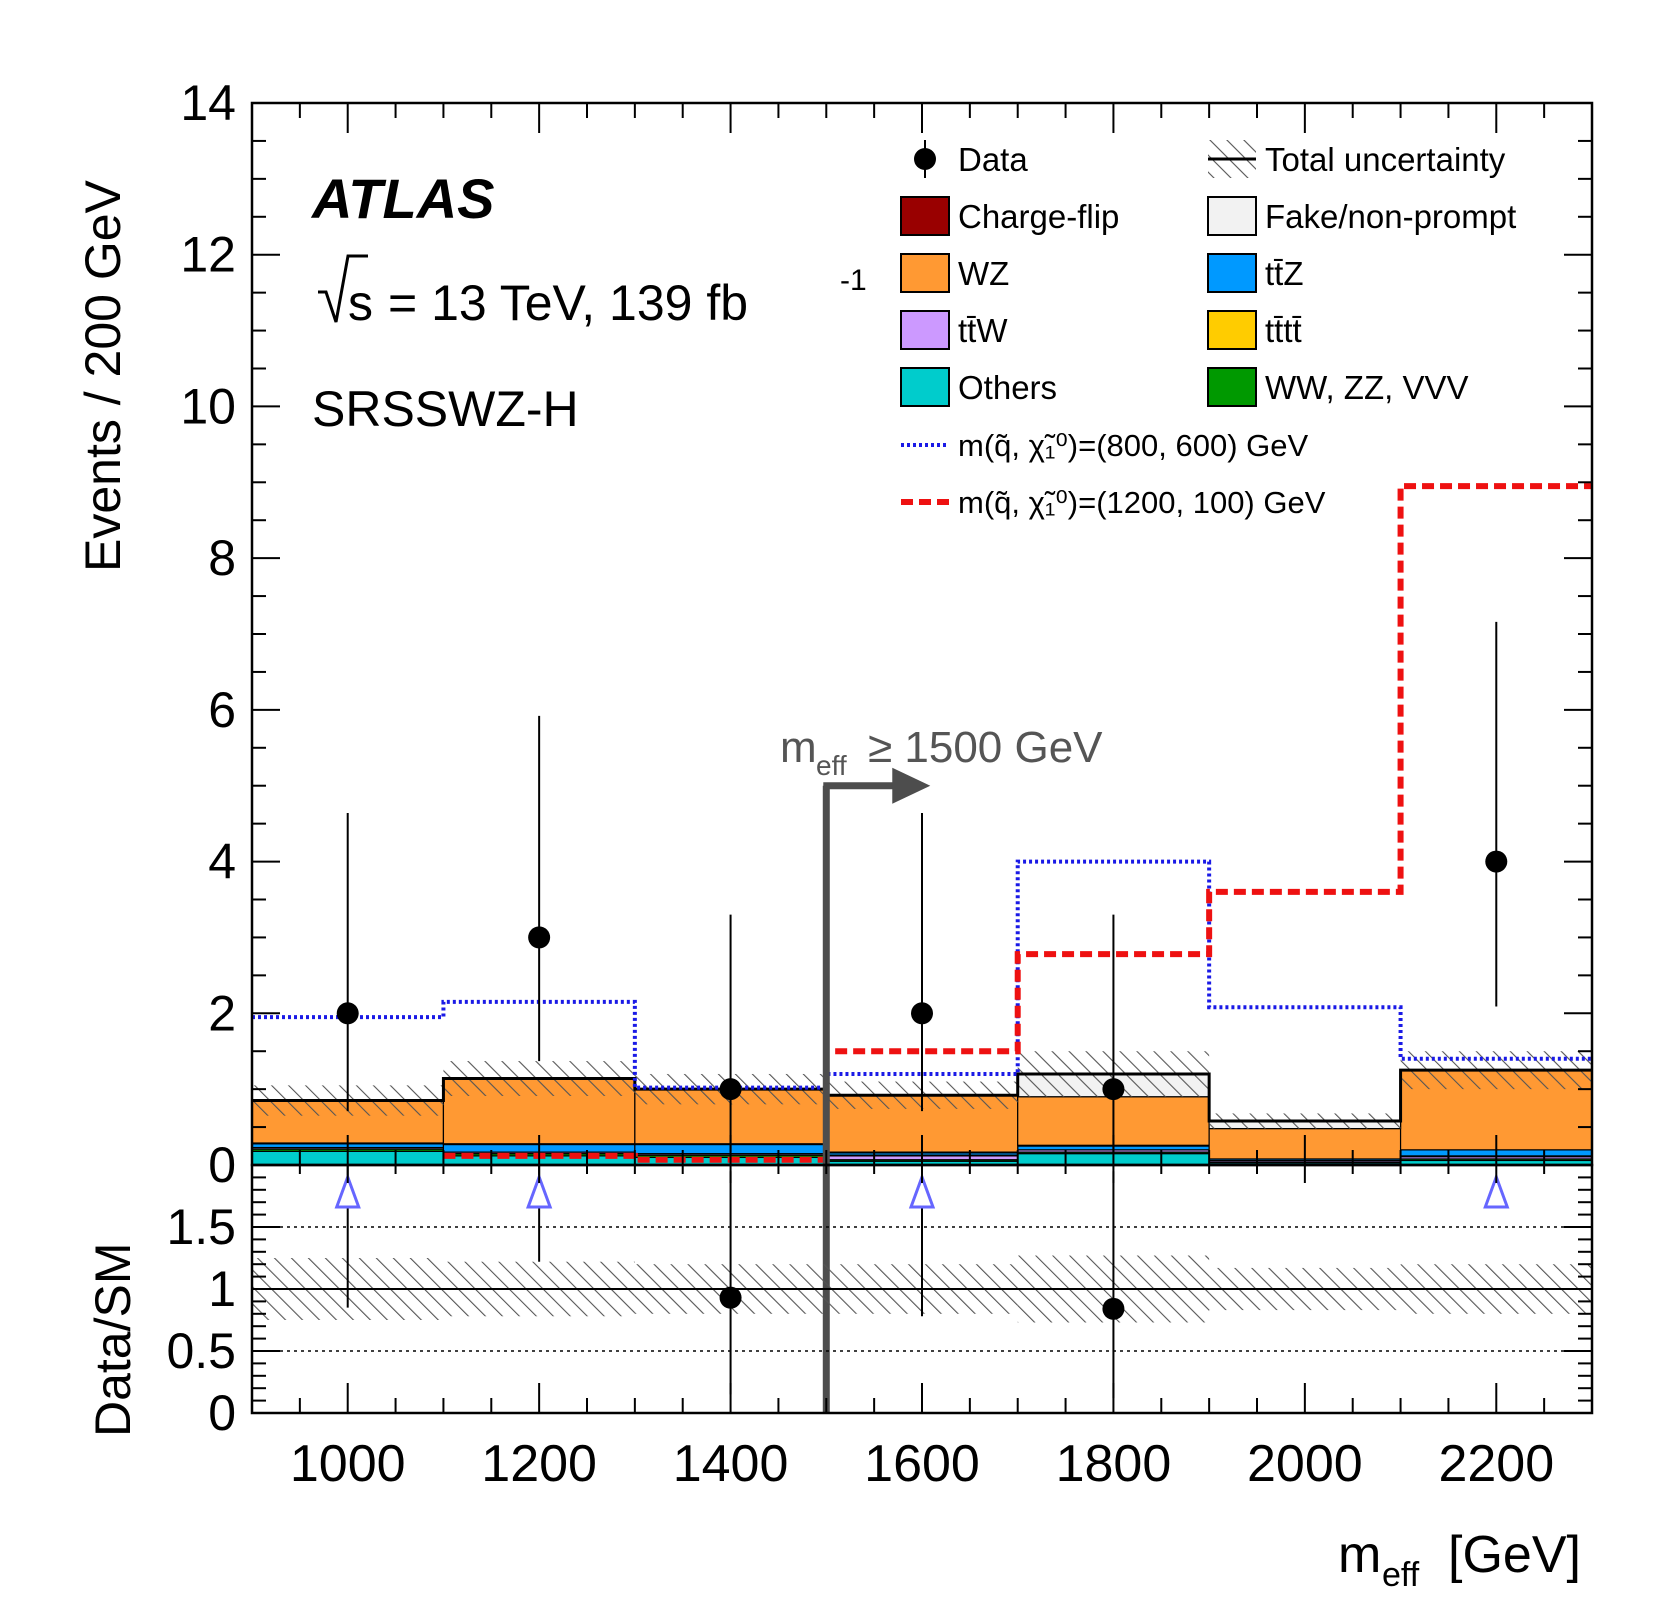 This screenshot has width=1661, height=1605. I want to click on y-tick-label: 8, so click(222, 558).